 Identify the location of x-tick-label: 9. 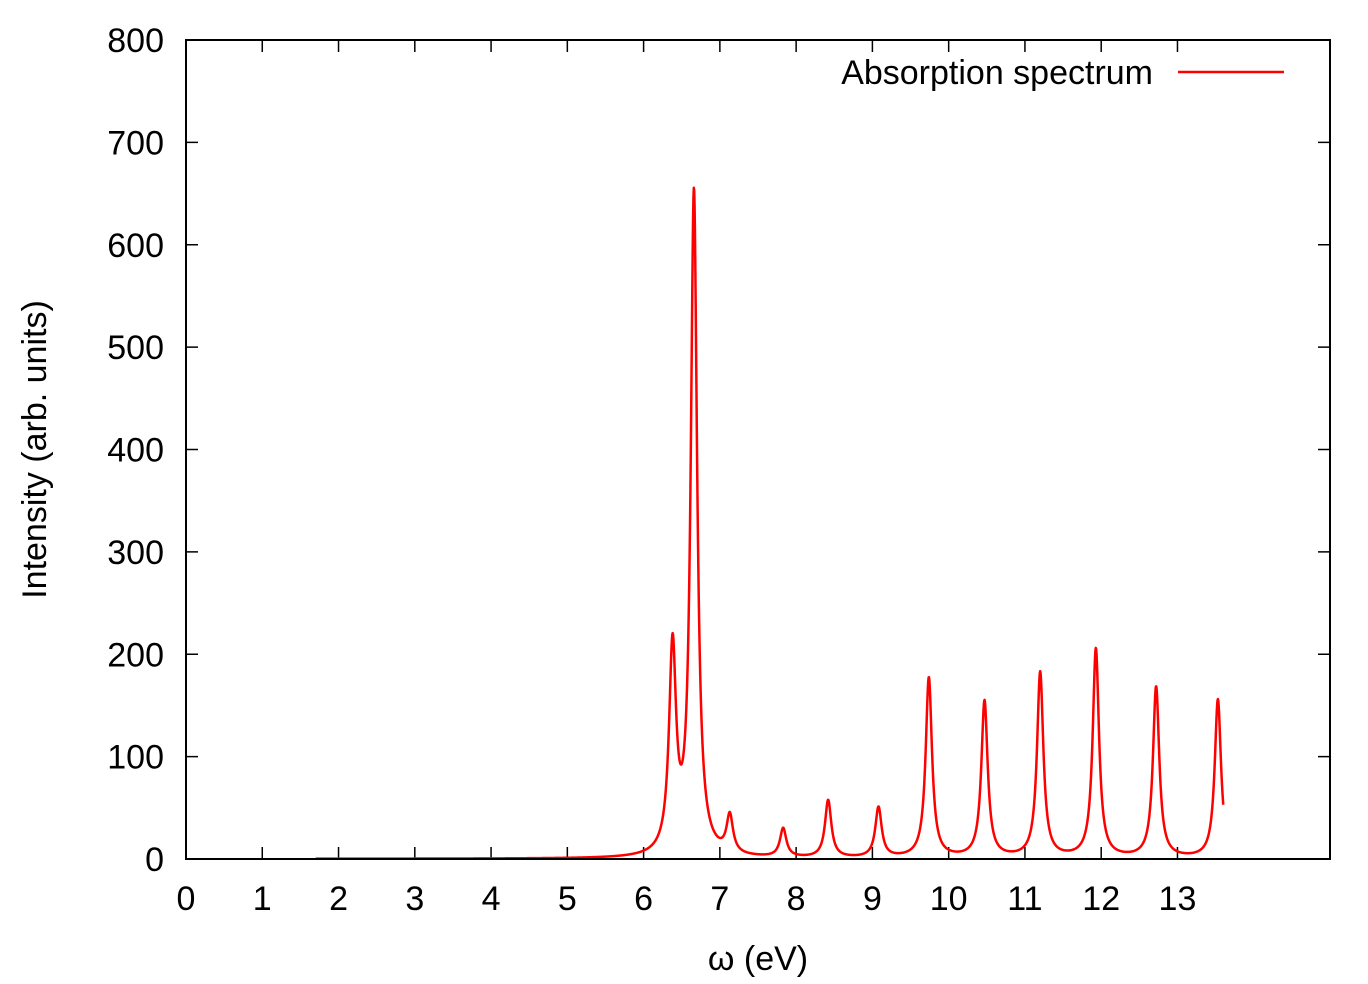
(872, 899).